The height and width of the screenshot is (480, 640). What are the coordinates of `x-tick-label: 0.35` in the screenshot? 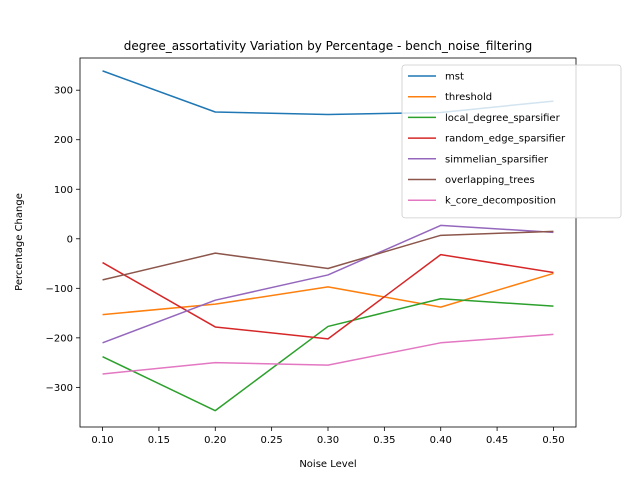 It's located at (384, 440).